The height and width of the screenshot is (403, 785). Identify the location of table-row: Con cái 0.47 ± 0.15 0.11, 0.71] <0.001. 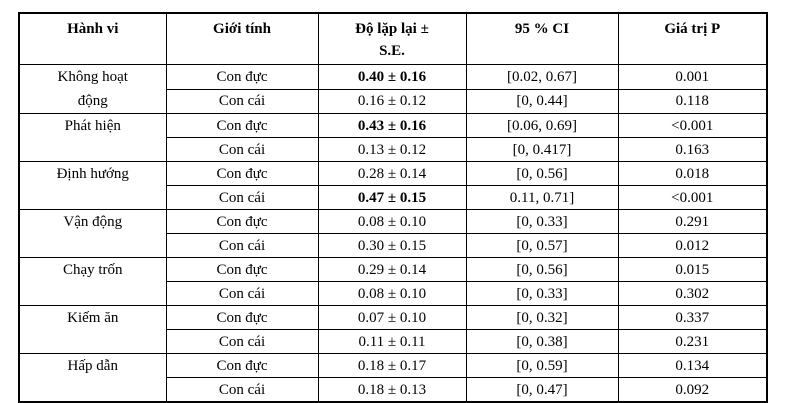
(393, 197).